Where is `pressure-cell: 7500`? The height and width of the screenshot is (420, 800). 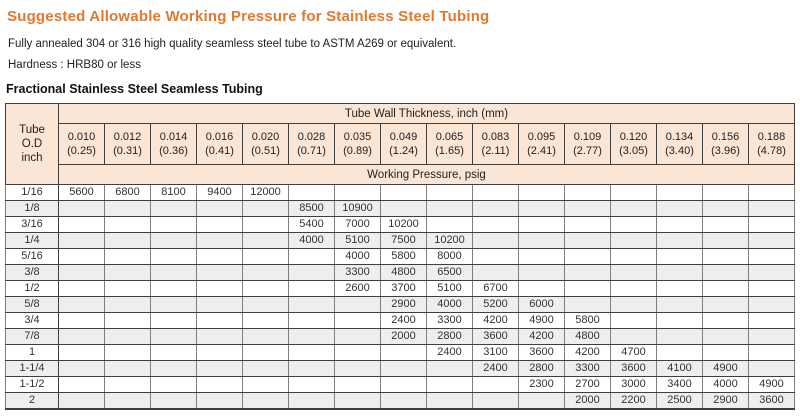 pressure-cell: 7500 is located at coordinates (403, 240).